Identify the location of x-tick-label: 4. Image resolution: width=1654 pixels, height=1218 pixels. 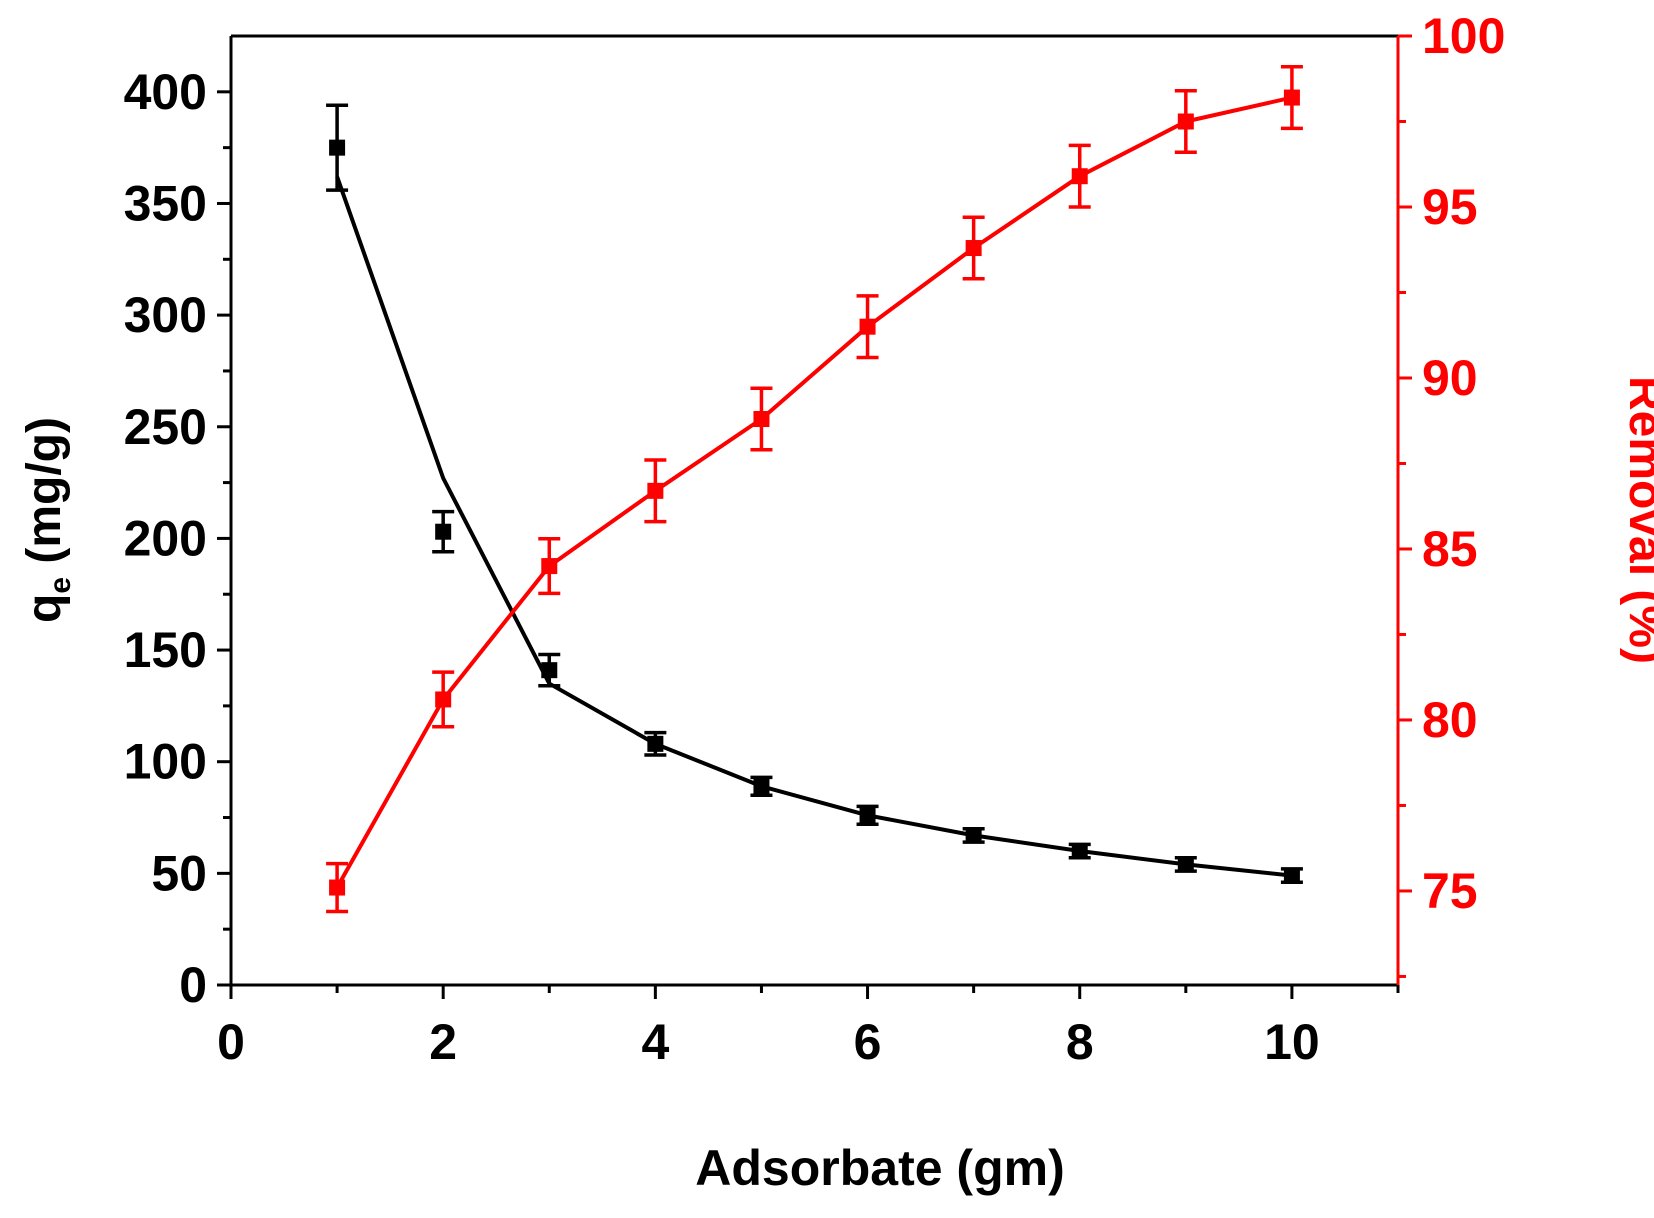
(655, 1042).